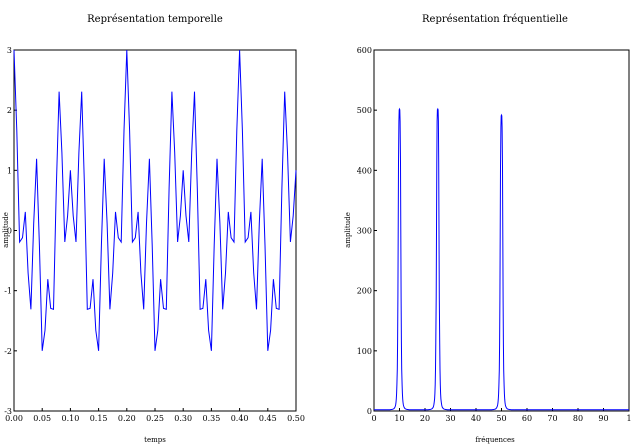 This screenshot has height=447, width=633. I want to click on x-tick-label: 0.25, so click(155, 418).